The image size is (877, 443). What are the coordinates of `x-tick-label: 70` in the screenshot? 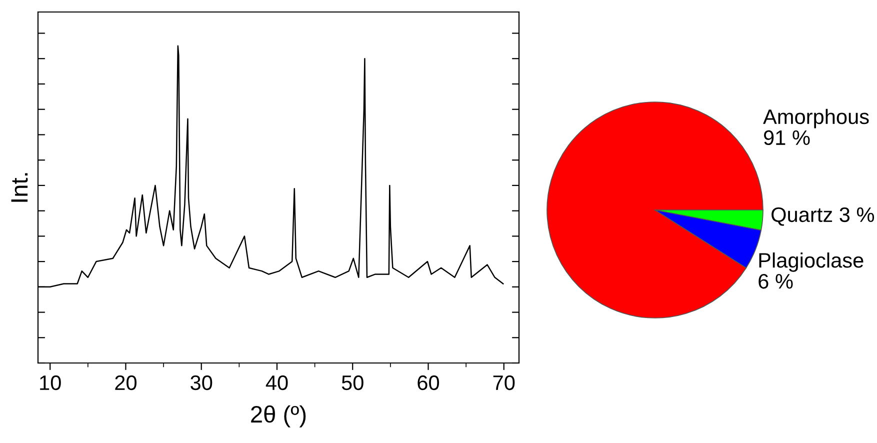 It's located at (504, 382).